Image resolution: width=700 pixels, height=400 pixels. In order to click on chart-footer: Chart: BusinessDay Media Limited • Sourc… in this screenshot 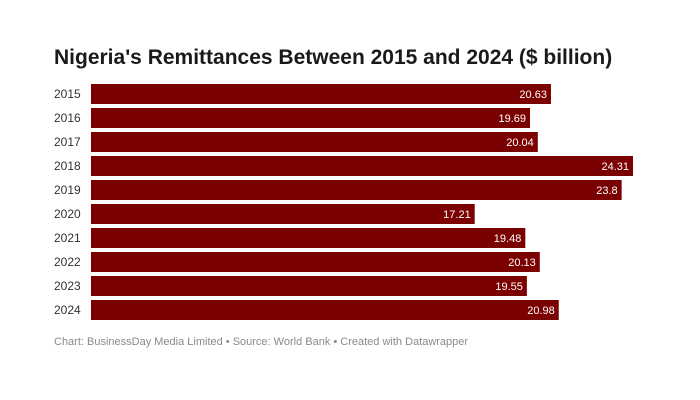, I will do `click(261, 342)`.